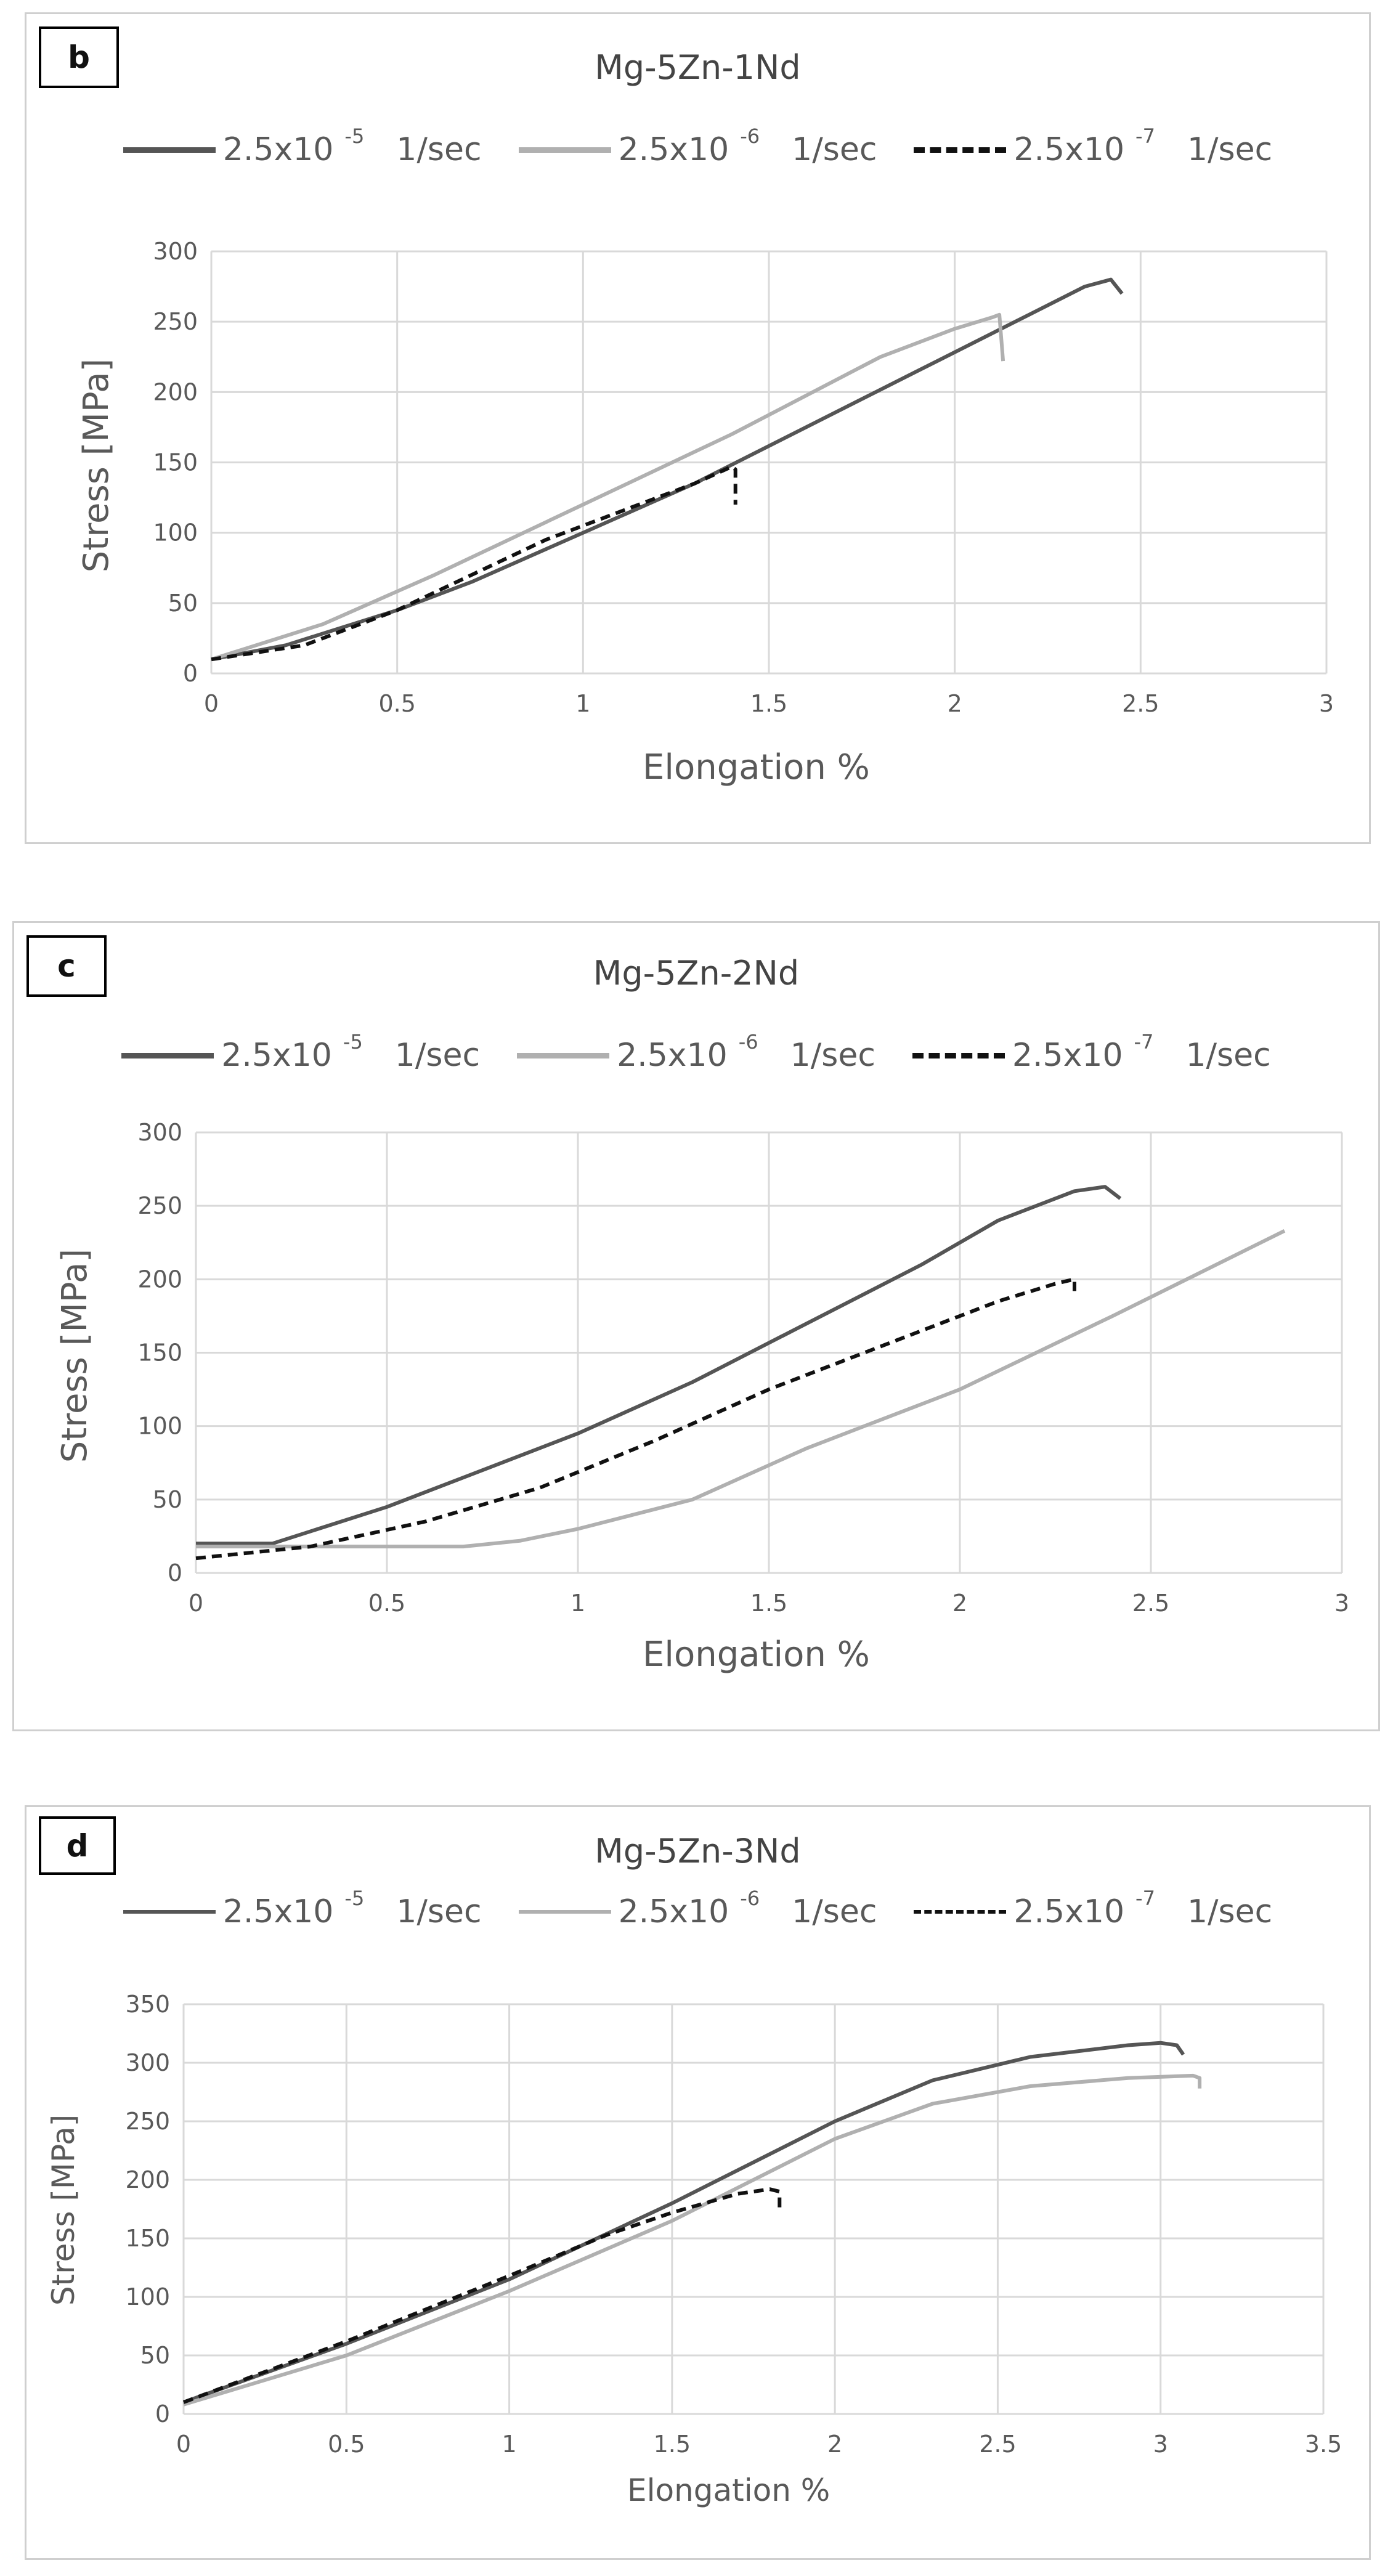 The height and width of the screenshot is (2576, 1393). Describe the element at coordinates (696, 973) in the screenshot. I see `chart-title: Mg-5Zn-2Nd` at that location.